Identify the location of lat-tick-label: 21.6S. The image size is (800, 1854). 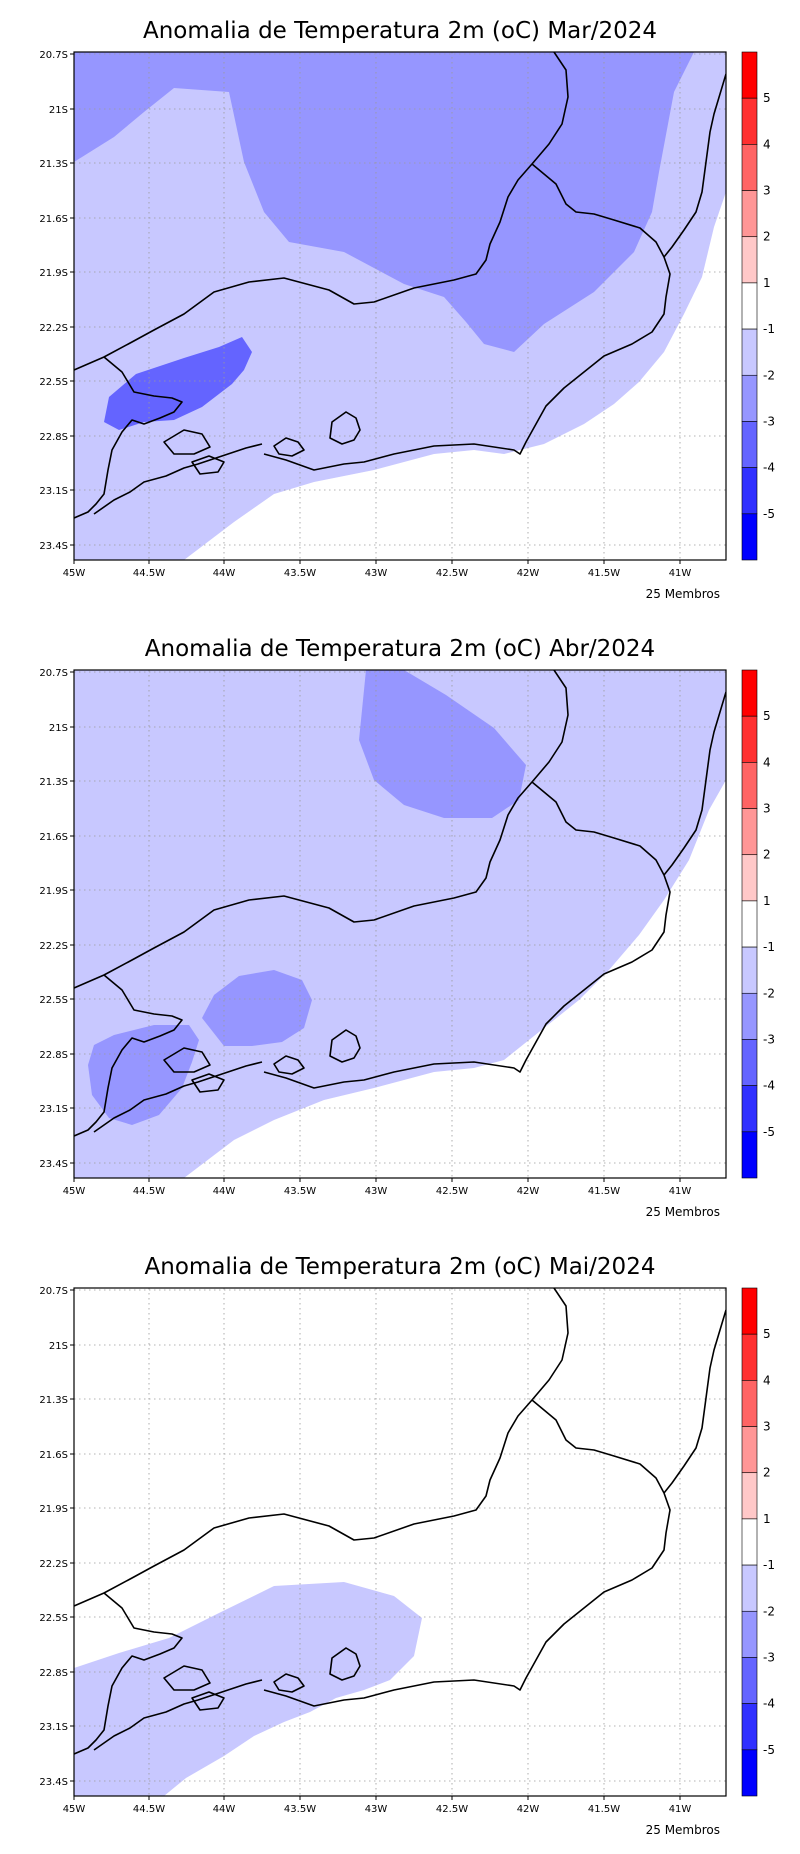
(53, 837).